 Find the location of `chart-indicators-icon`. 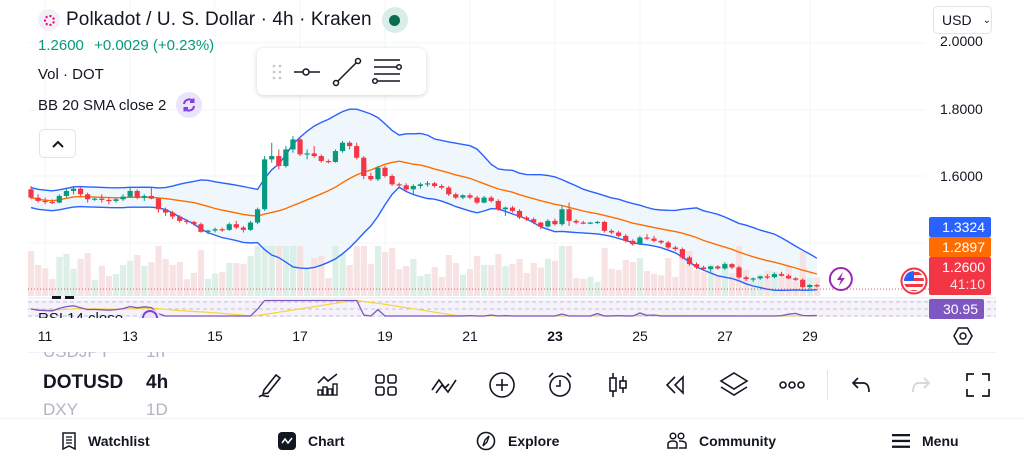

chart-indicators-icon is located at coordinates (327, 384).